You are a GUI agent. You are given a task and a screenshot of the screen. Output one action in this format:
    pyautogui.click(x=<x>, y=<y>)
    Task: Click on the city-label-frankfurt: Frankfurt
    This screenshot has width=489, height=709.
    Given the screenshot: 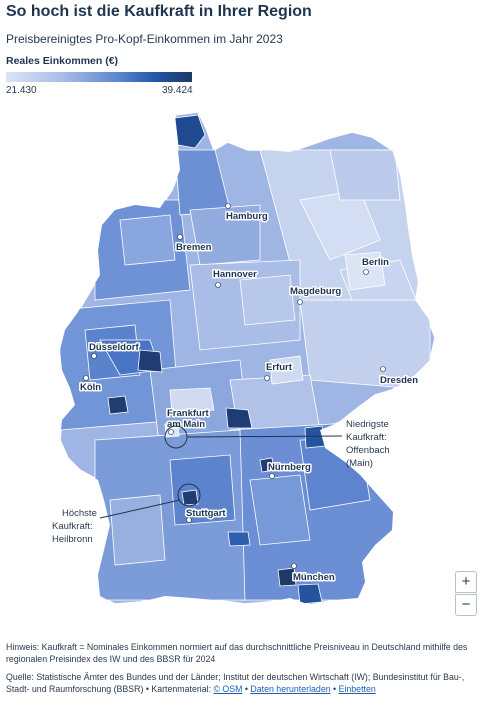 What is the action you would take?
    pyautogui.click(x=188, y=413)
    